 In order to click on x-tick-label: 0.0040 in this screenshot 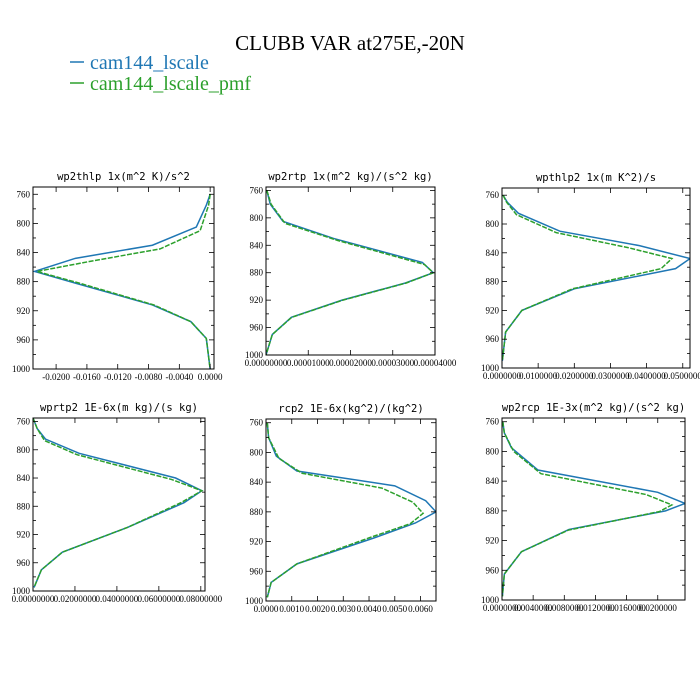, I will do `click(369, 609)`.